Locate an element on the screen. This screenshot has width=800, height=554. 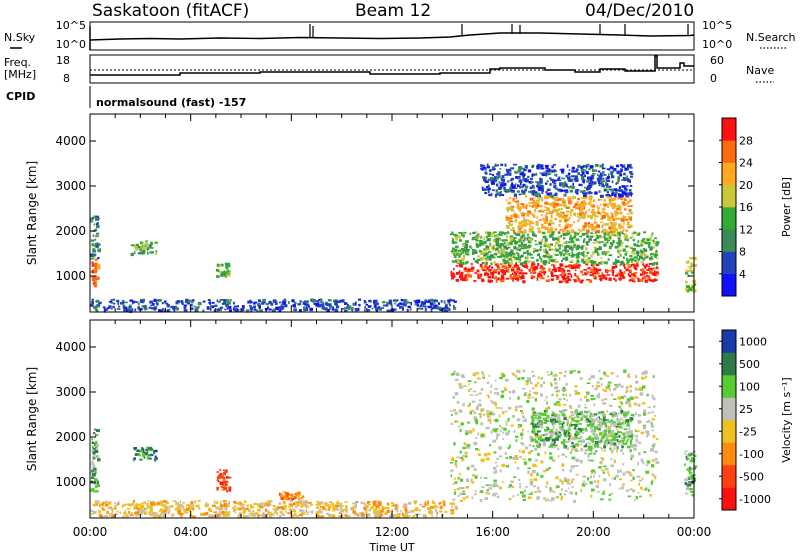
x-axis-label: Time UT is located at coordinates (391, 547).